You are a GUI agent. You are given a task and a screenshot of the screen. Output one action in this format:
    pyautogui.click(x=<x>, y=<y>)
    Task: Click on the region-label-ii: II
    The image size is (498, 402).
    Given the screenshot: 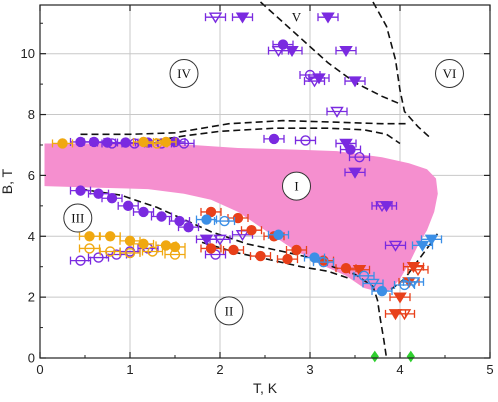 What is the action you would take?
    pyautogui.click(x=229, y=311)
    